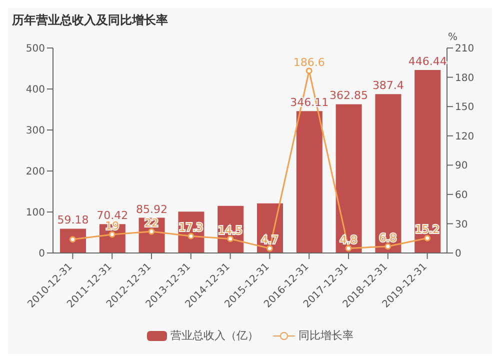  What do you see at coordinates (461, 224) in the screenshot?
I see `y2-tick-label: 30` at bounding box center [461, 224].